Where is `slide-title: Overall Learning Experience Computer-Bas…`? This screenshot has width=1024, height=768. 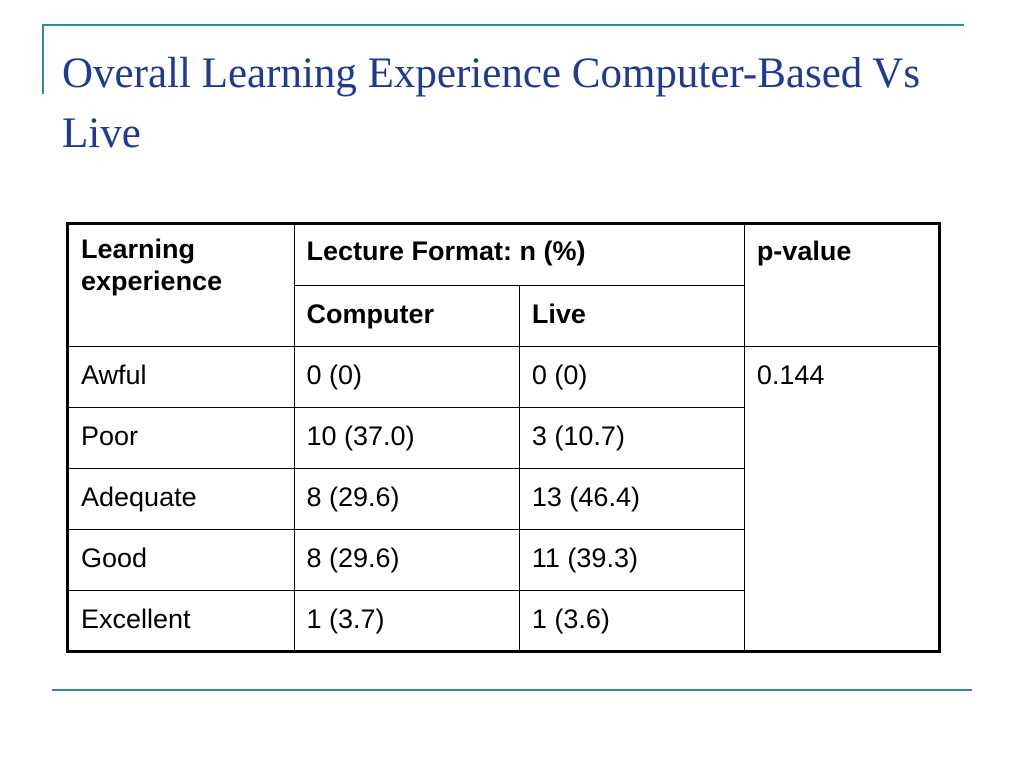
slide-title: Overall Learning Experience Computer-Bas… is located at coordinates (491, 103).